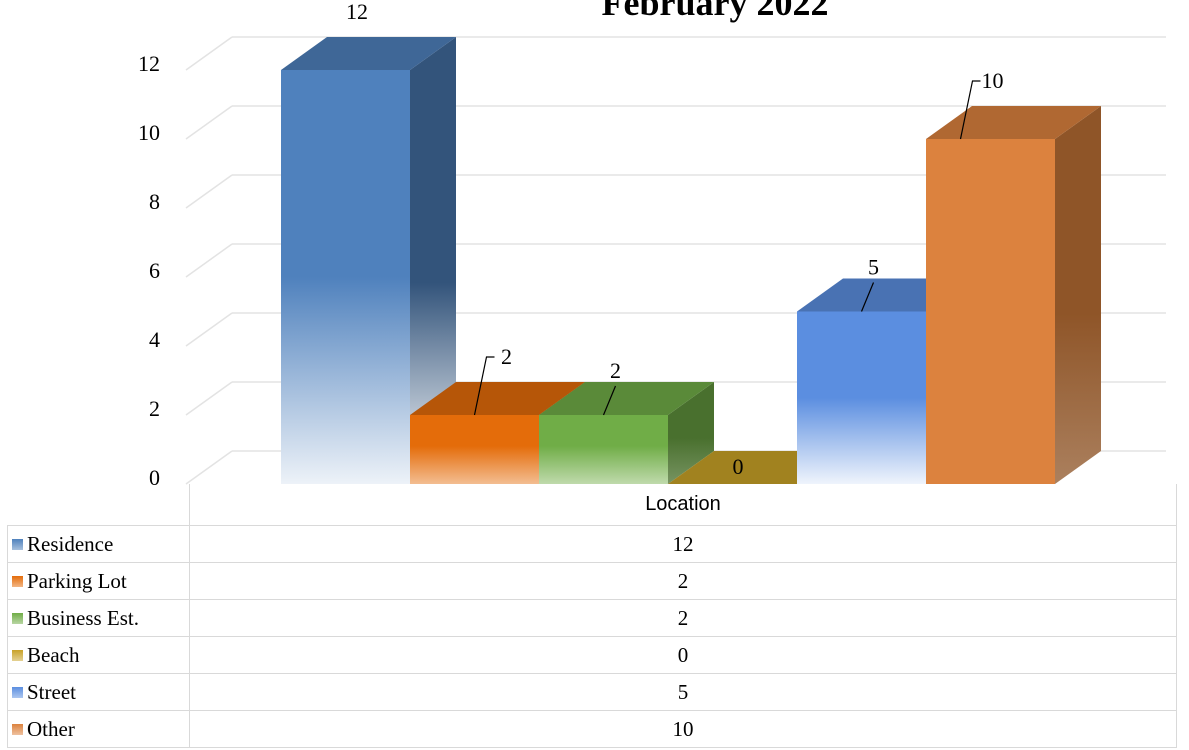 The image size is (1189, 750). Describe the element at coordinates (683, 505) in the screenshot. I see `category-label: Location` at that location.